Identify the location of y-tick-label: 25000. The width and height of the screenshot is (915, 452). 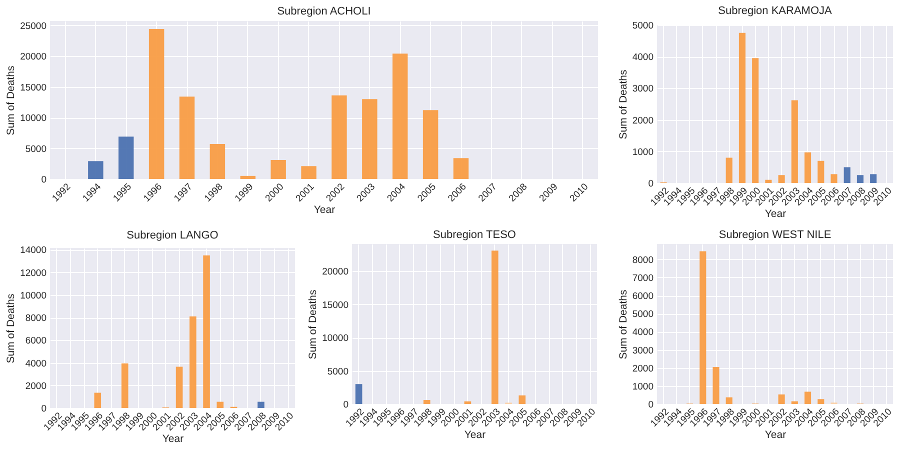
(33, 26).